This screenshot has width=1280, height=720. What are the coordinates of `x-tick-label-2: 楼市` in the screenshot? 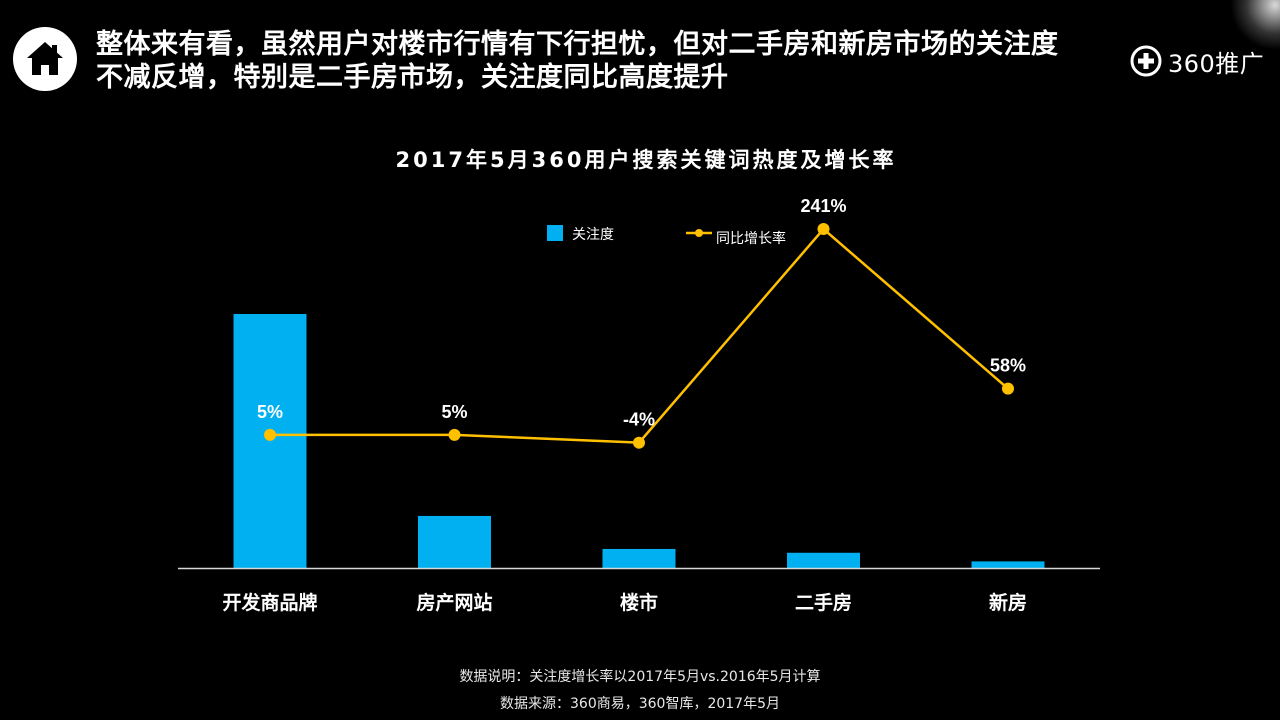 It's located at (639, 602).